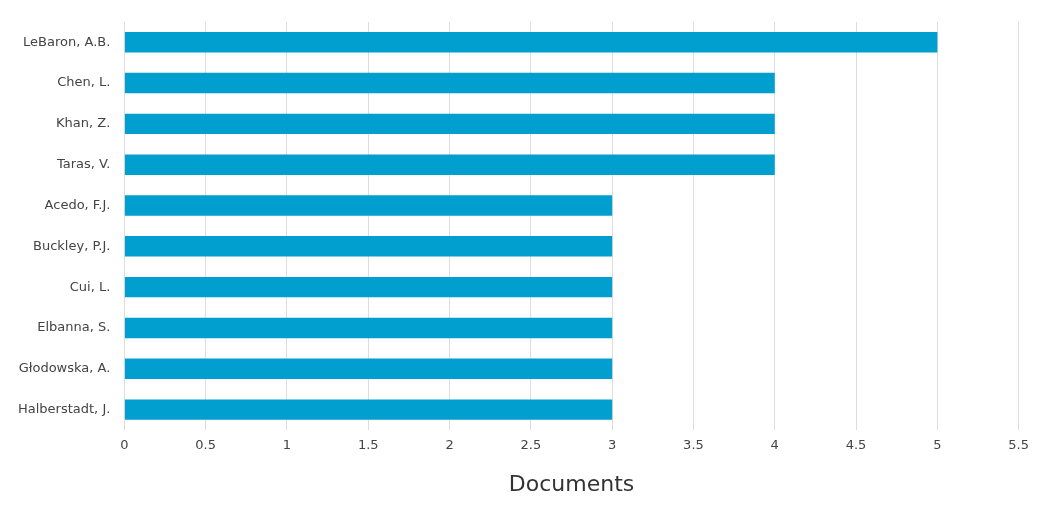 This screenshot has width=1037, height=506. Describe the element at coordinates (77, 204) in the screenshot. I see `y-tick-label: Acedo, F.J.` at that location.